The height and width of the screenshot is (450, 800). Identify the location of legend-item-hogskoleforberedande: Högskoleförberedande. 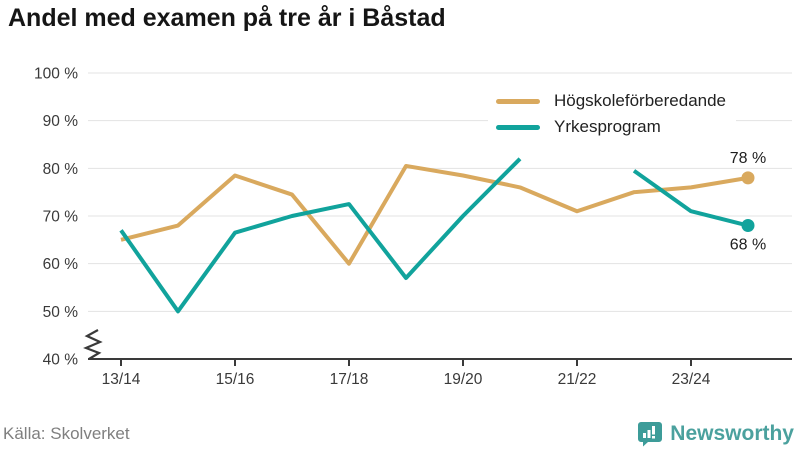
(611, 101).